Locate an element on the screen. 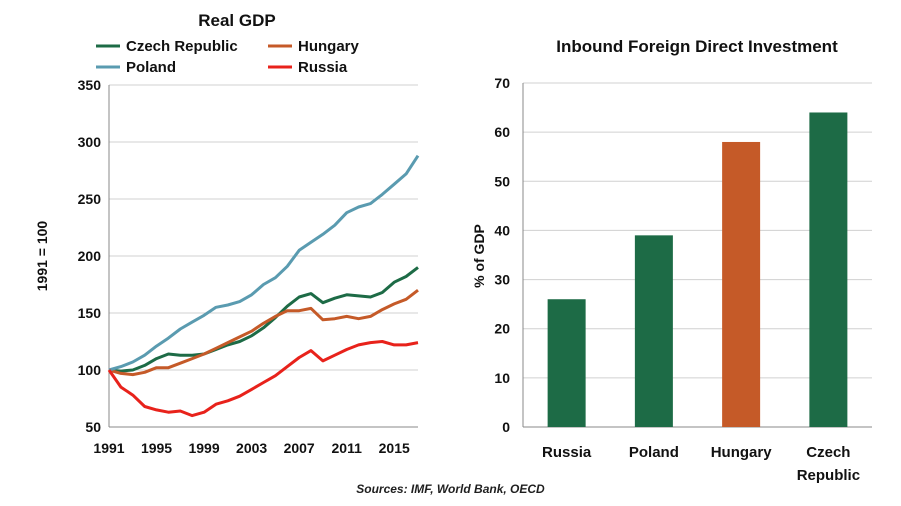  bar-chart-y-tick-label: 50 is located at coordinates (502, 181).